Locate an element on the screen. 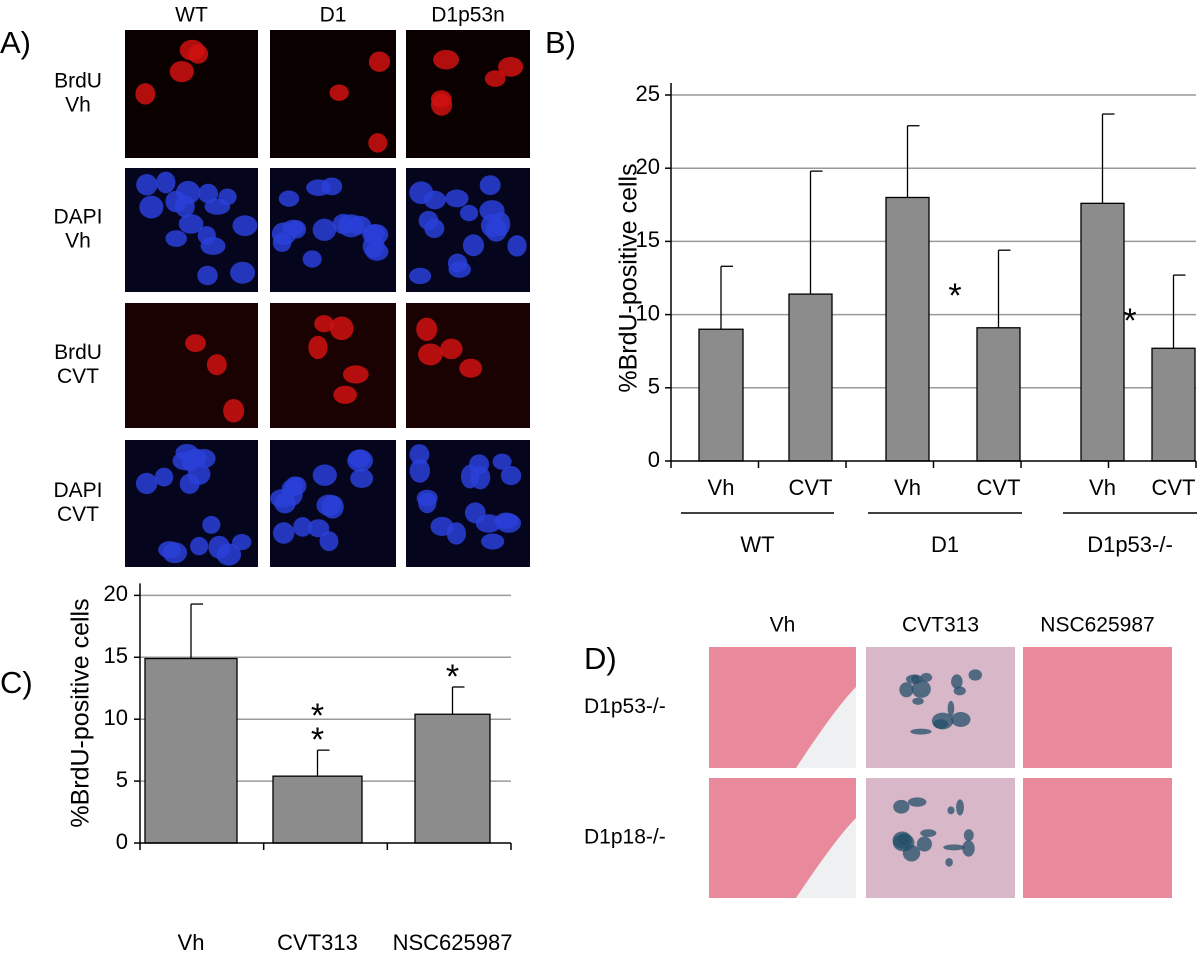 The width and height of the screenshot is (1200, 959). row-label: BrdU is located at coordinates (78, 352).